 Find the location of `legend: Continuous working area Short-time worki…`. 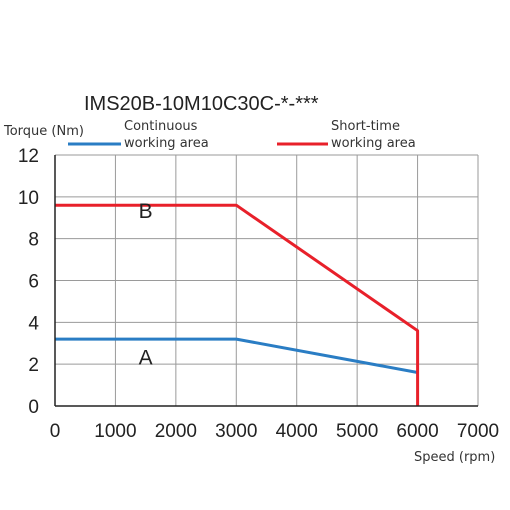

legend: Continuous working area Short-time worki… is located at coordinates (242, 135).